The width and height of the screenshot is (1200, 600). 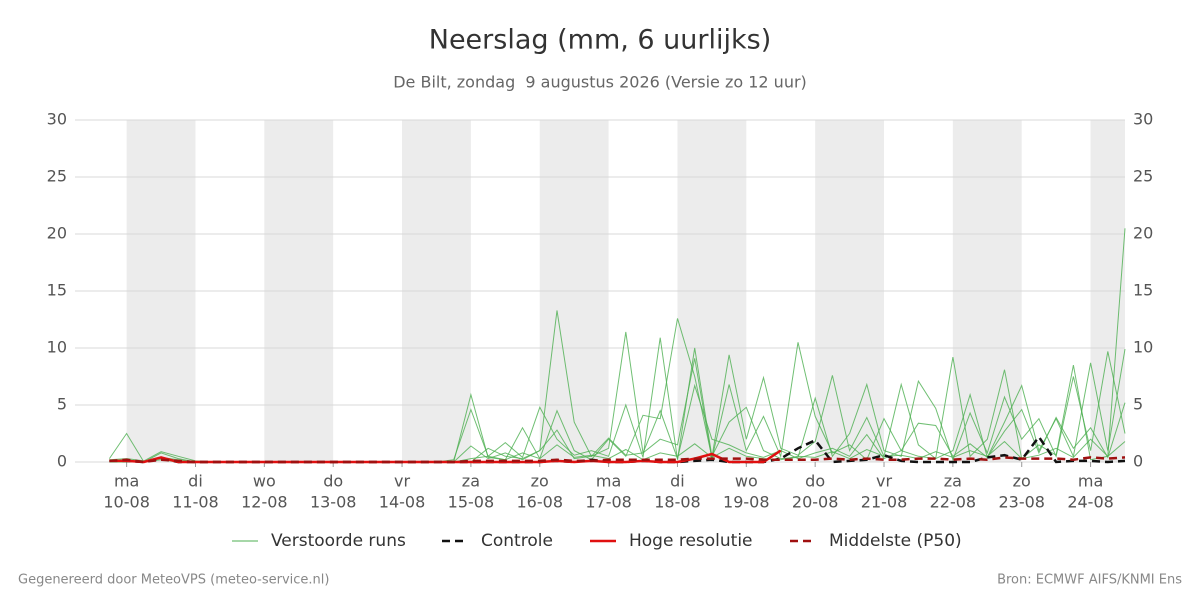 What do you see at coordinates (517, 541) in the screenshot?
I see `legend-label: Controle` at bounding box center [517, 541].